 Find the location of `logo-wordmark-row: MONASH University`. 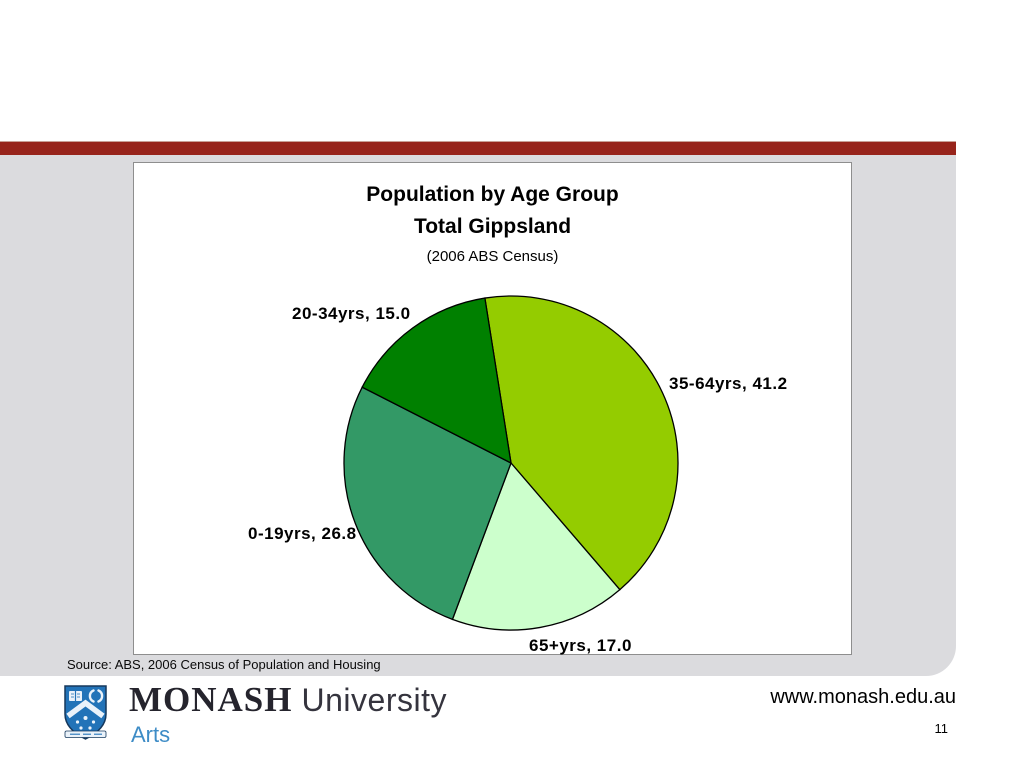

logo-wordmark-row: MONASH University is located at coordinates (288, 700).